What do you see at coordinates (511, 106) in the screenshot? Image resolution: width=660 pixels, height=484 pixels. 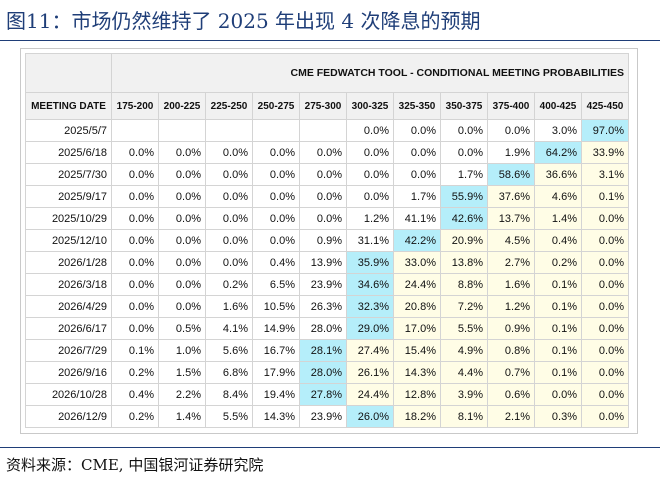 I see `rate-range-header: 375-400` at bounding box center [511, 106].